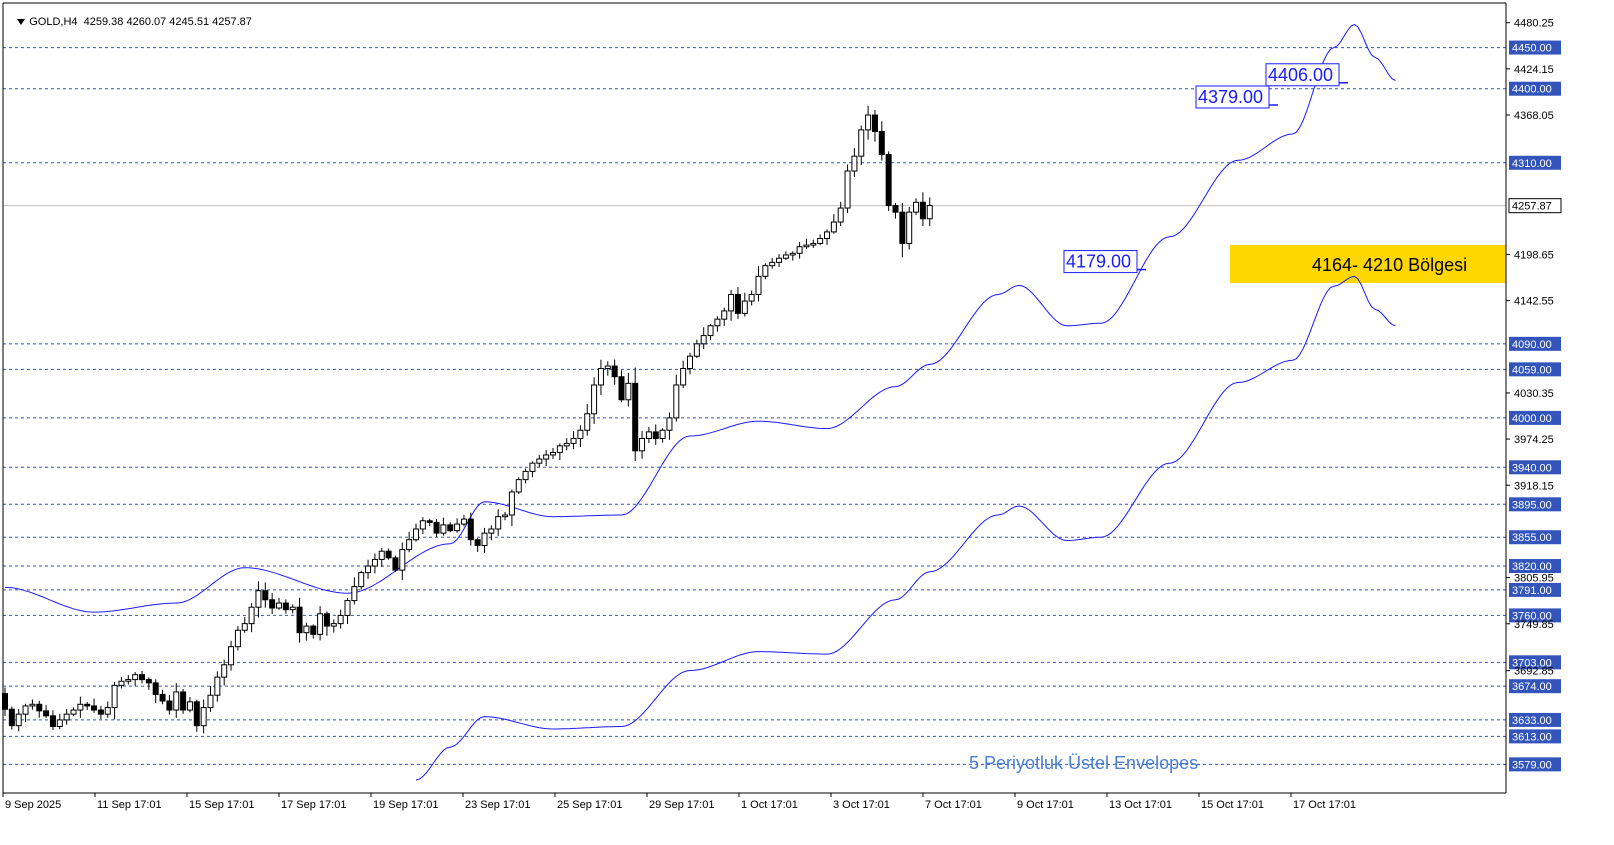 The width and height of the screenshot is (1614, 845). I want to click on x-tick-label: 11 Sep 17:01, so click(129, 805).